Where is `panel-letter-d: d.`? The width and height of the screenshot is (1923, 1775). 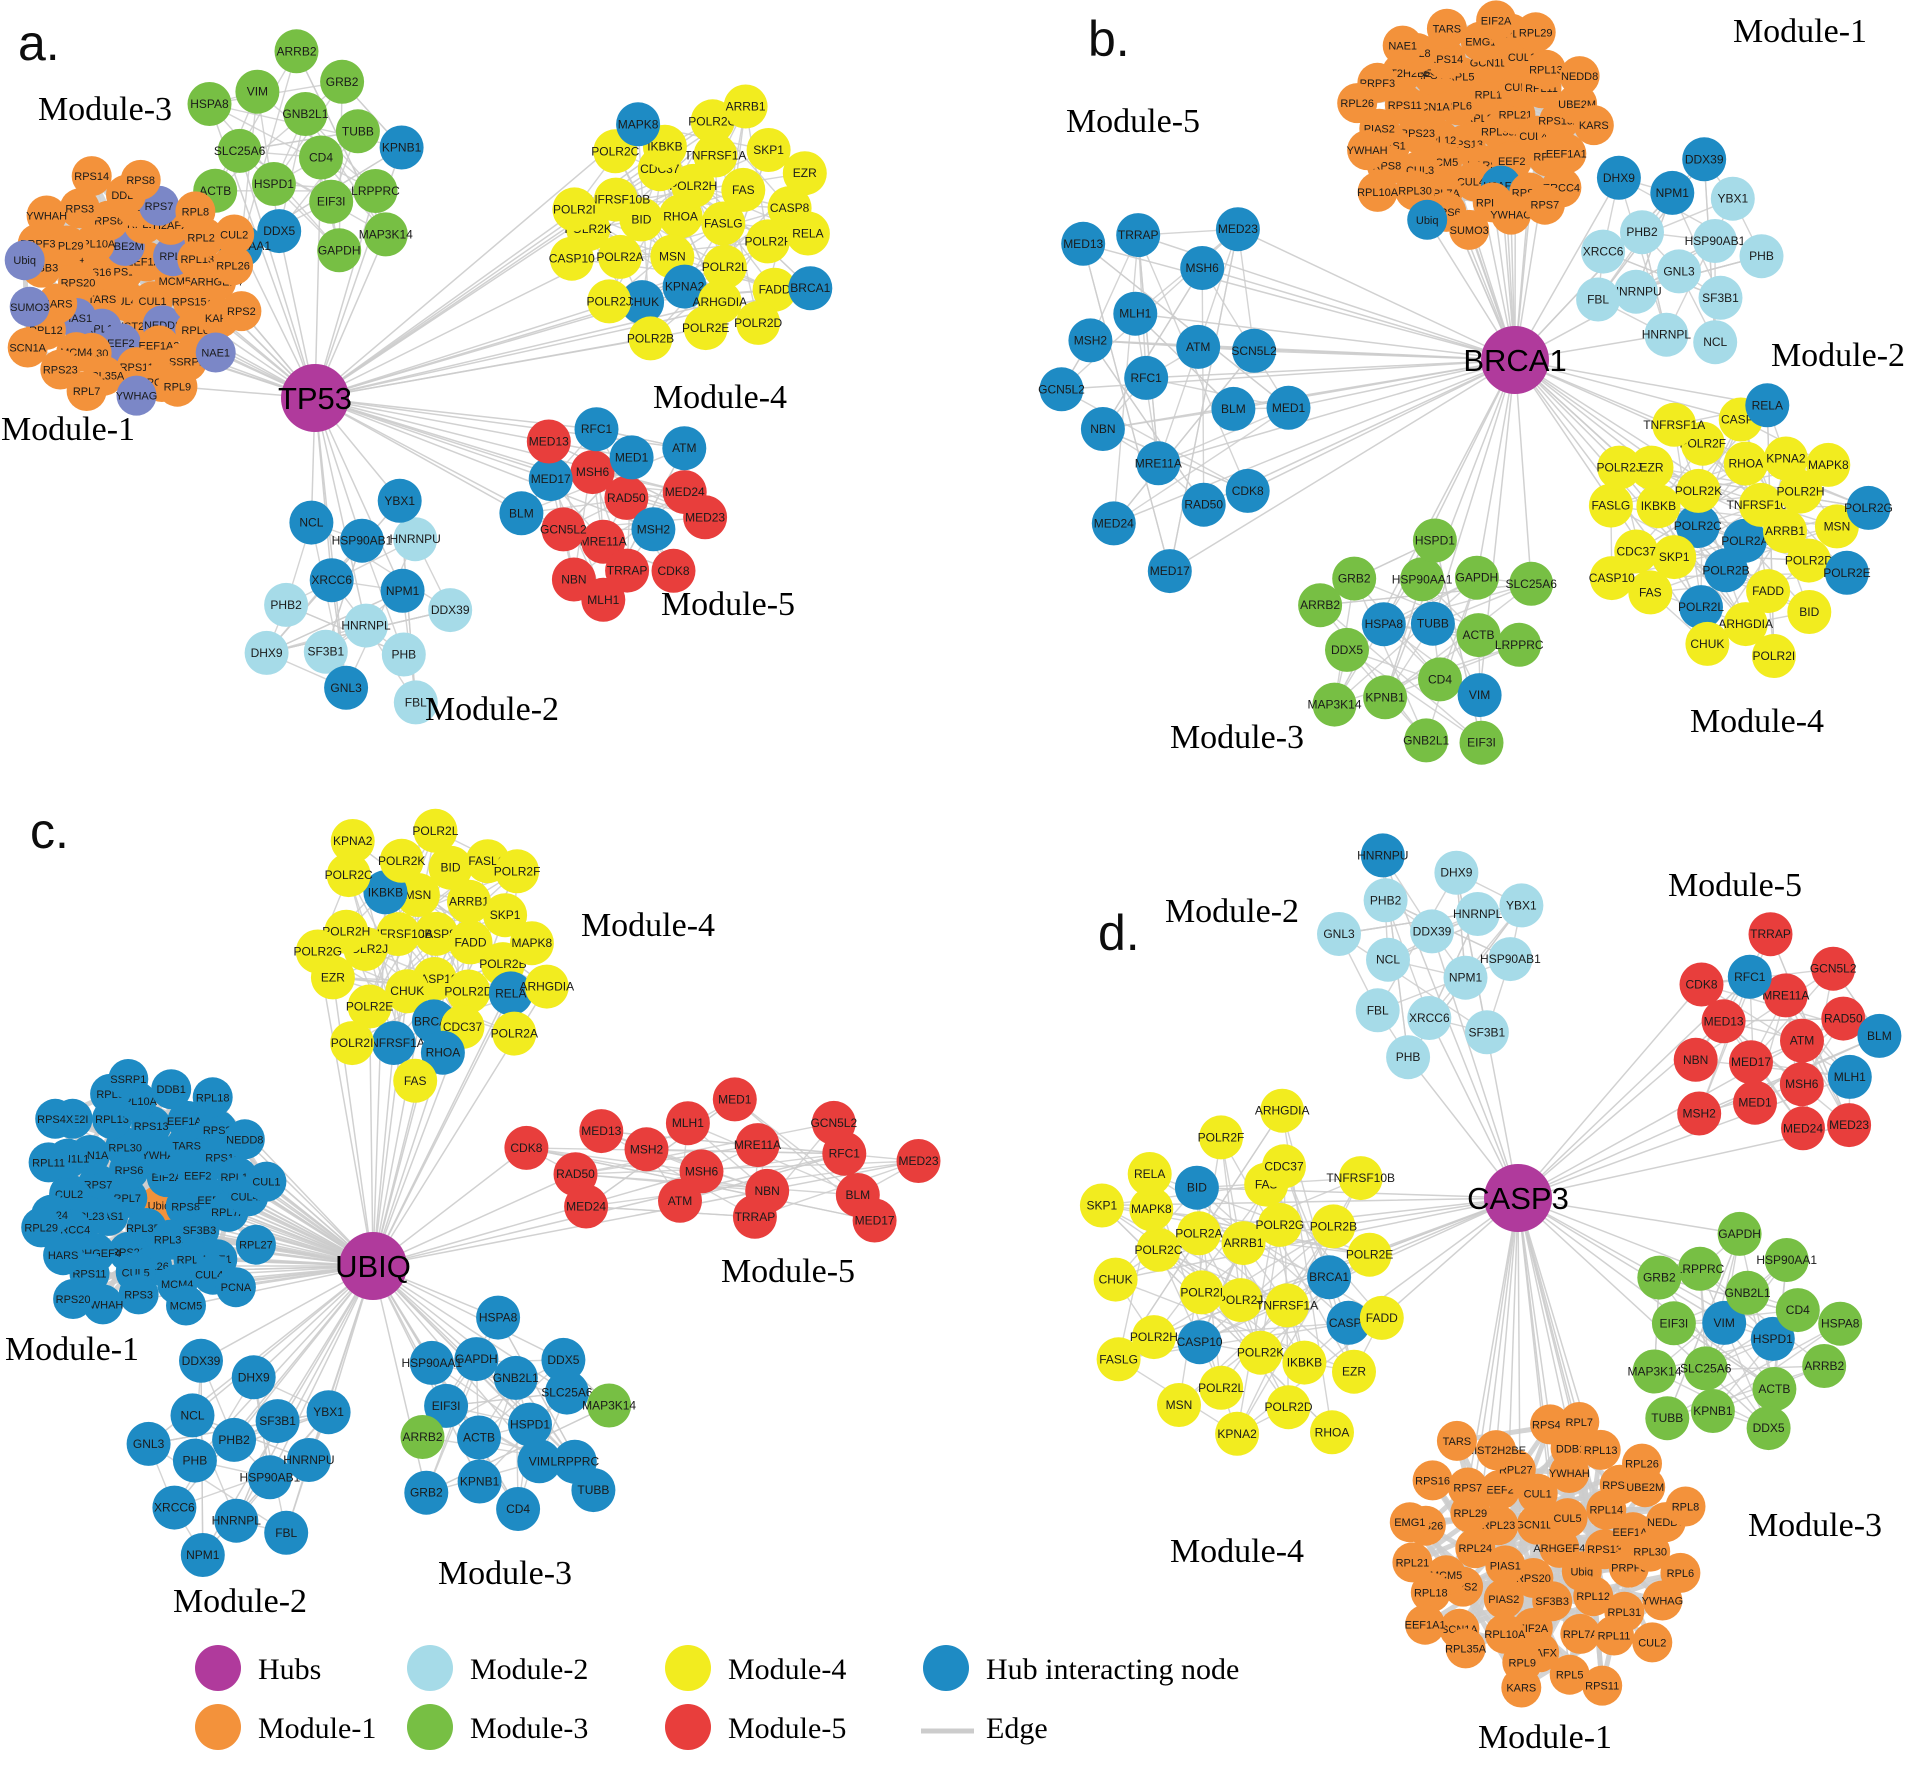
panel-letter-d: d. is located at coordinates (1119, 933).